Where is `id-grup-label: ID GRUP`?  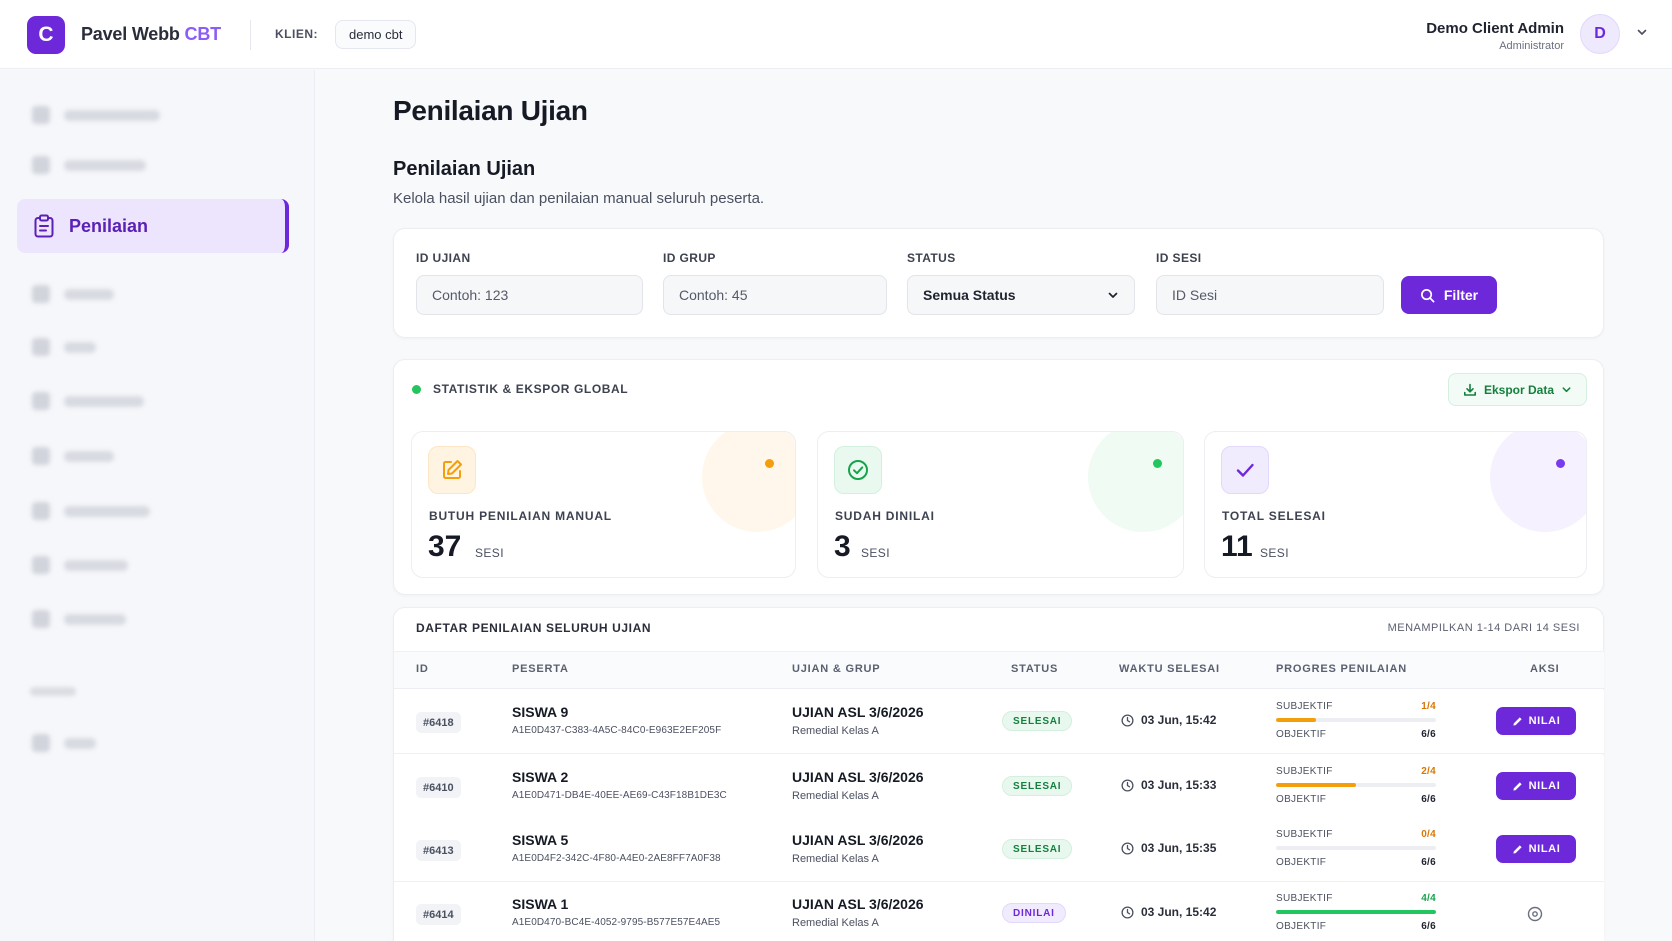 id-grup-label: ID GRUP is located at coordinates (689, 258).